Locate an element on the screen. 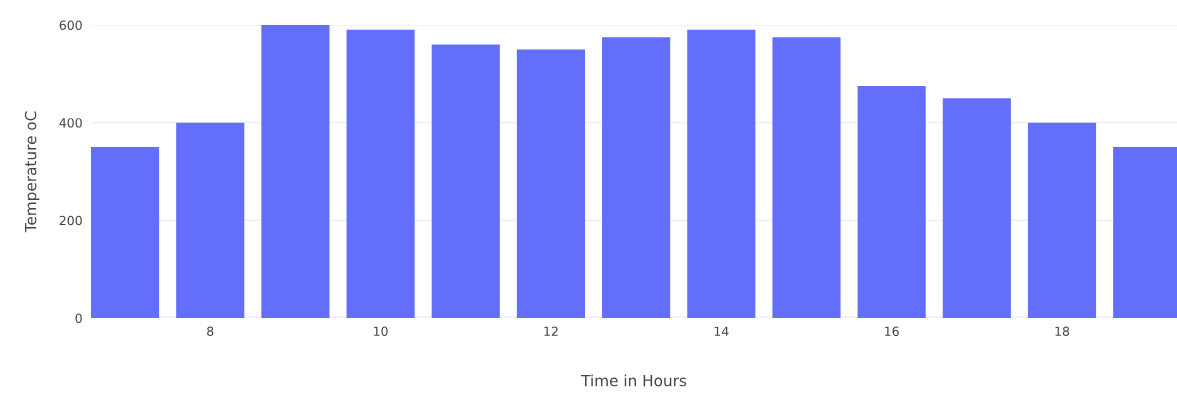 The height and width of the screenshot is (405, 1177). y-tick-label: 200 is located at coordinates (70, 220).